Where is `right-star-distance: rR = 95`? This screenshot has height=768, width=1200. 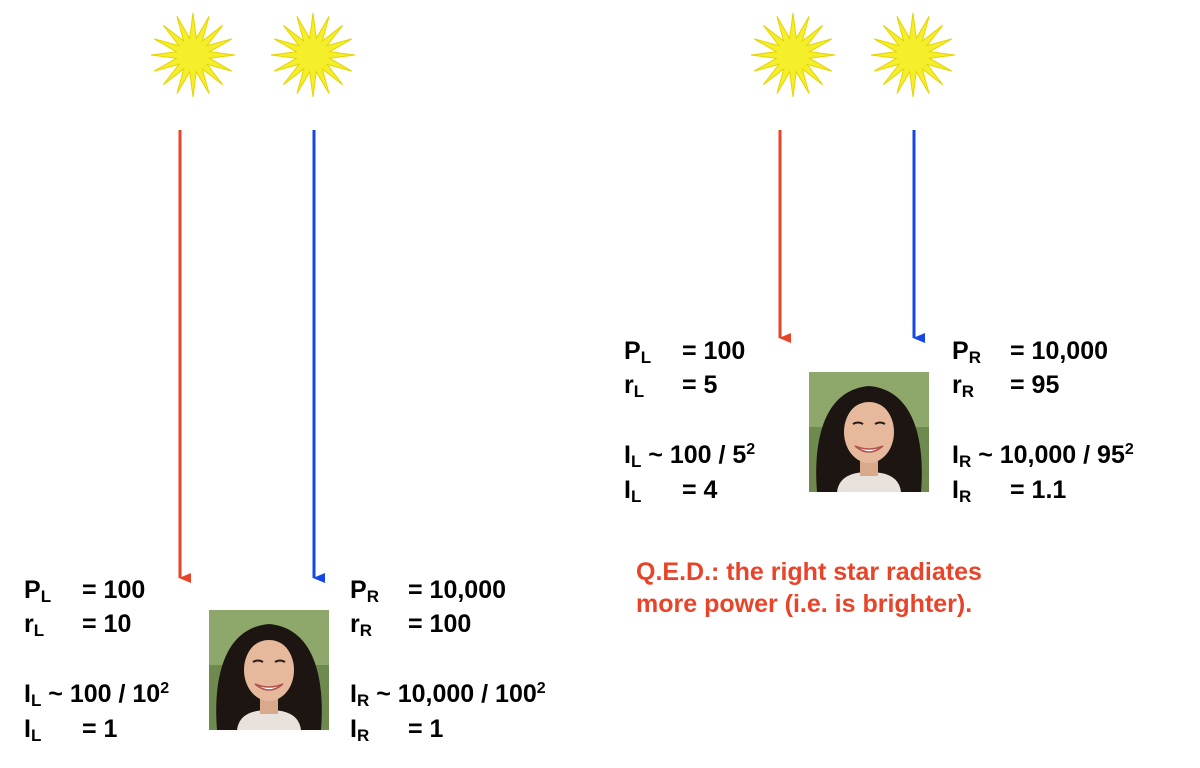 right-star-distance: rR = 95 is located at coordinates (1006, 386).